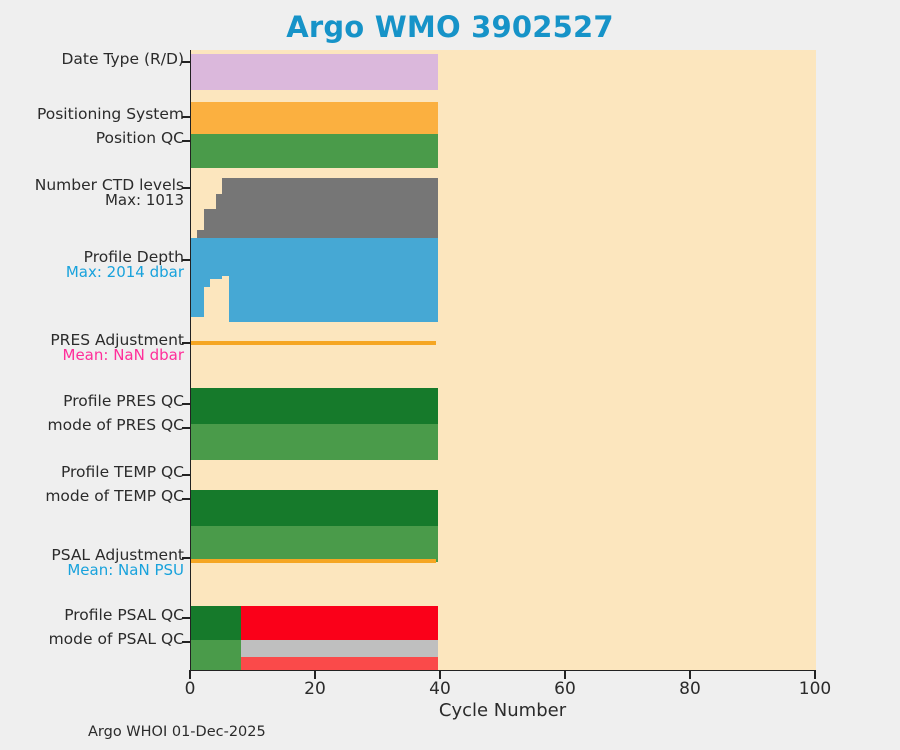 This screenshot has width=900, height=750. What do you see at coordinates (117, 555) in the screenshot?
I see `y-axis-label-text: PSAL Adjustment` at bounding box center [117, 555].